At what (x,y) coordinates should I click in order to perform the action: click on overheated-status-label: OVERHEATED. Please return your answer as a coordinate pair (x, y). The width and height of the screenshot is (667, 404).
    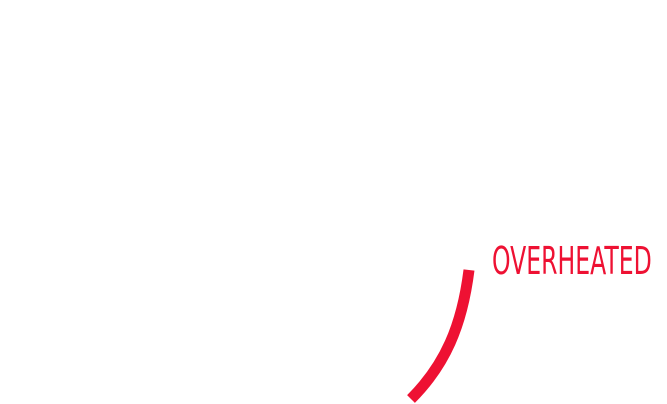
    Looking at the image, I should click on (572, 261).